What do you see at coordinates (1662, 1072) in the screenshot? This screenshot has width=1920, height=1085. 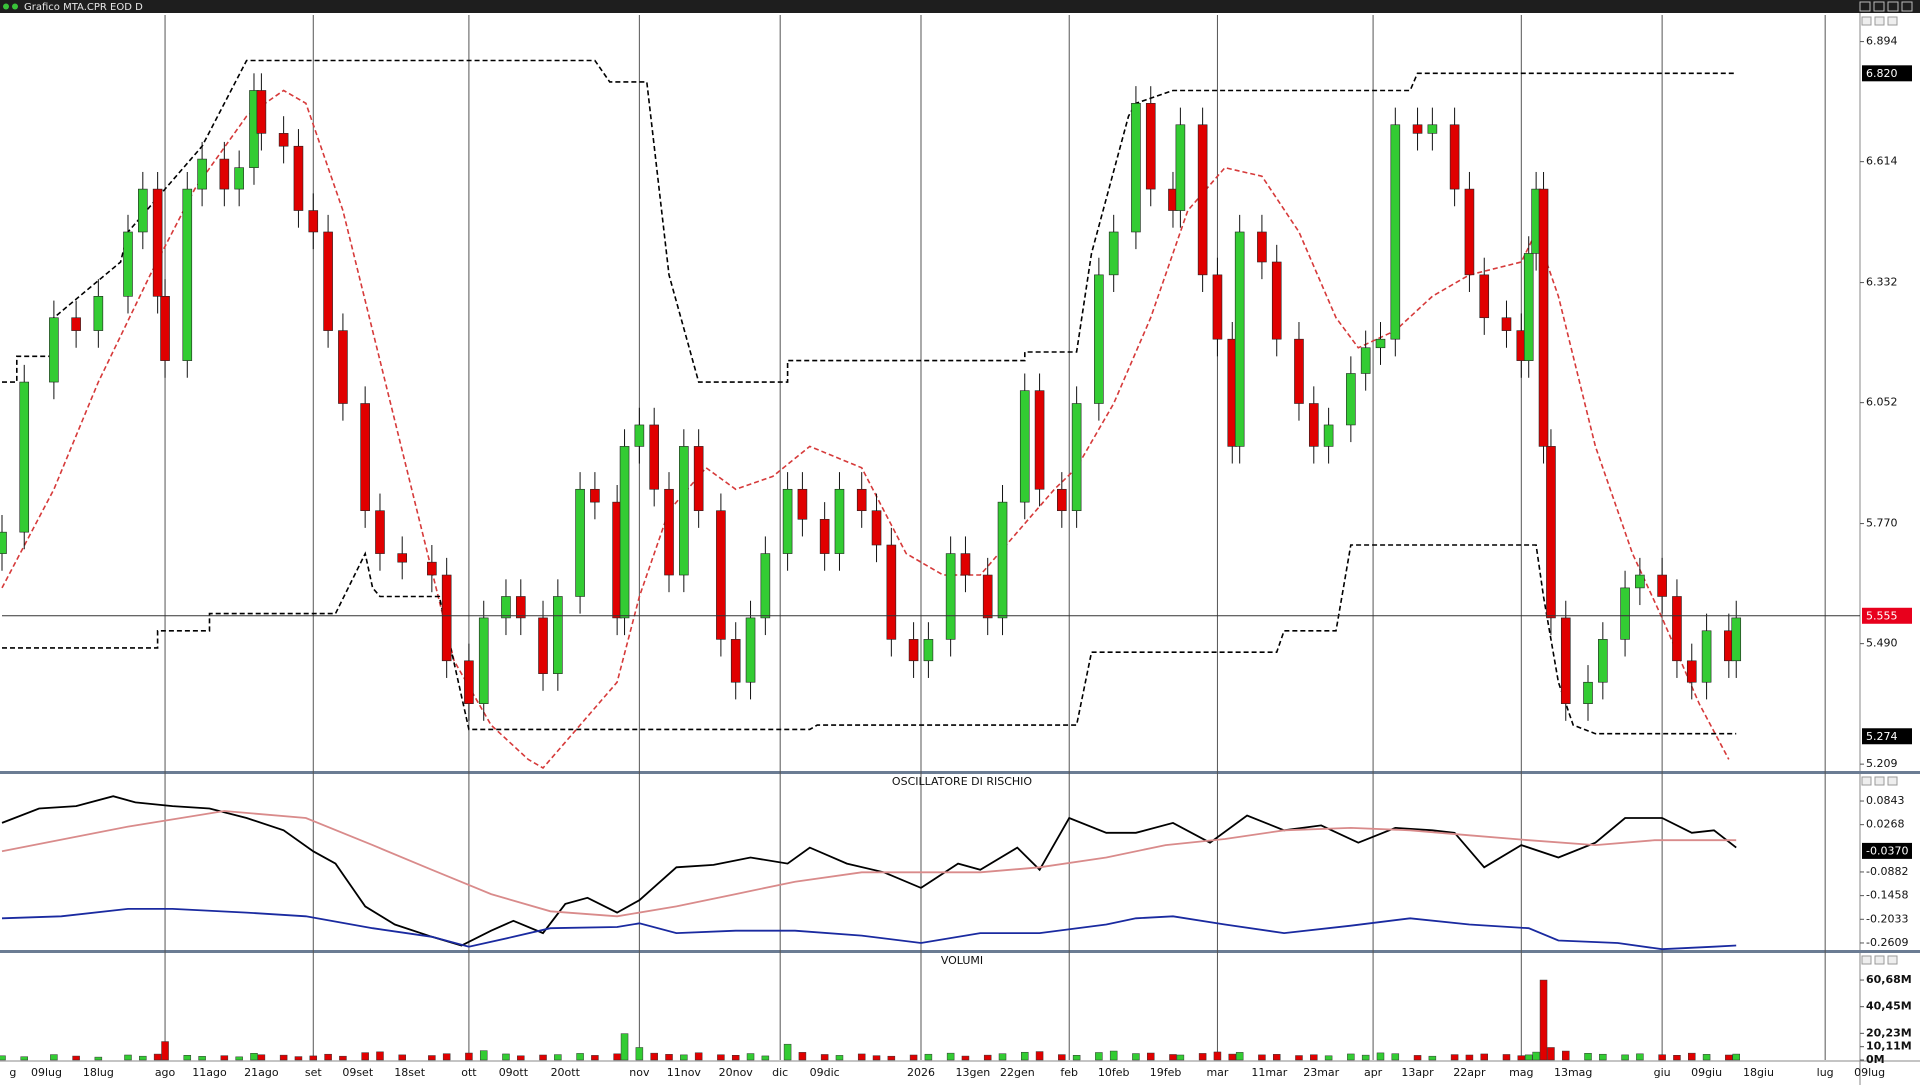 I see `x-tick-label: giu` at bounding box center [1662, 1072].